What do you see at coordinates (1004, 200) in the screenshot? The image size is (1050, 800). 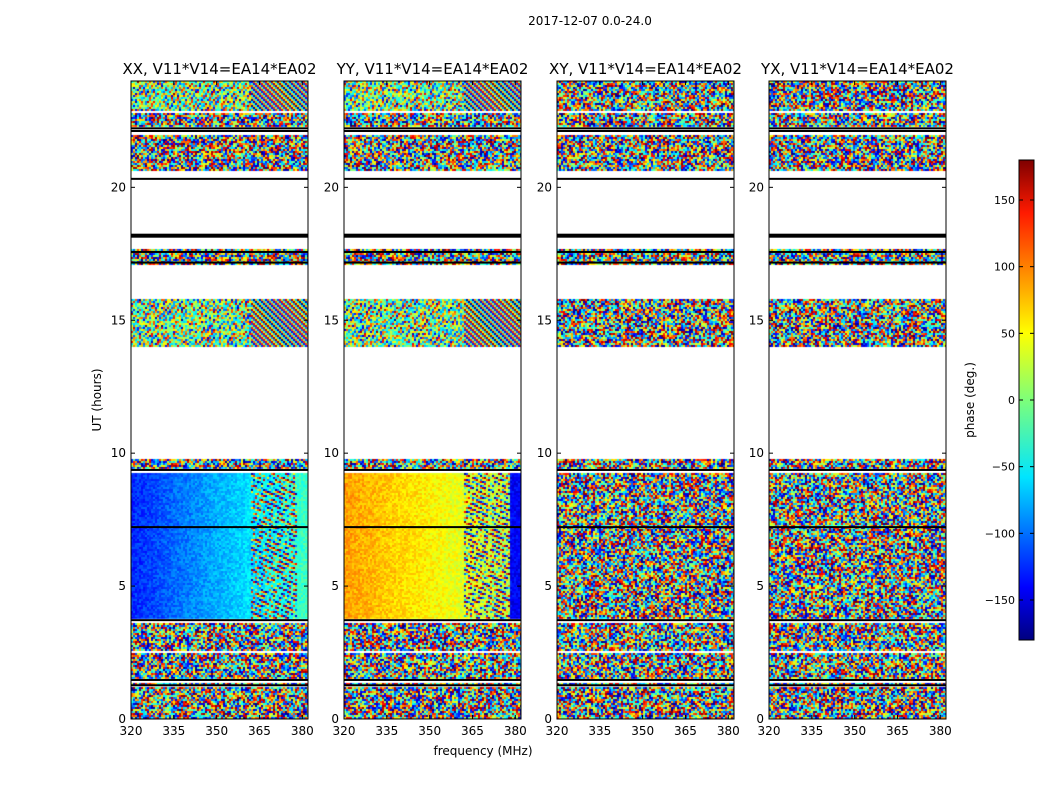 I see `colorbar-tick-label: 150` at bounding box center [1004, 200].